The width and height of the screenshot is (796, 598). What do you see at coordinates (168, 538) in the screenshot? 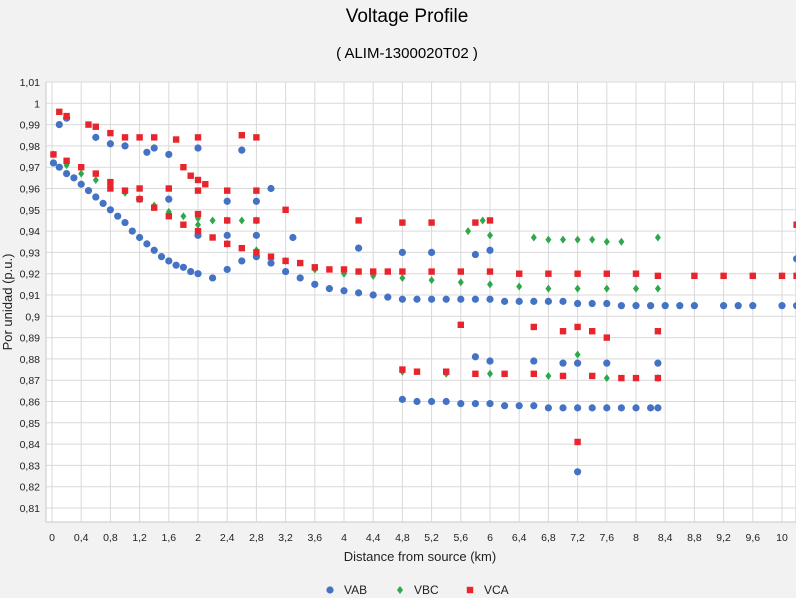
I see `x-tick-label: 1,6` at bounding box center [168, 538].